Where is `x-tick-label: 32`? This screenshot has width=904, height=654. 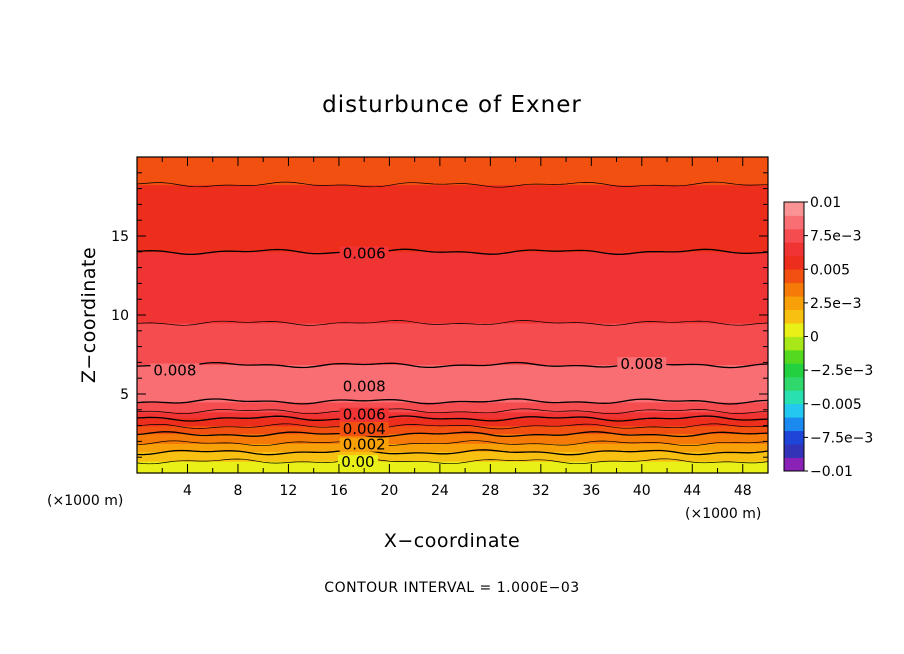
x-tick-label: 32 is located at coordinates (541, 491).